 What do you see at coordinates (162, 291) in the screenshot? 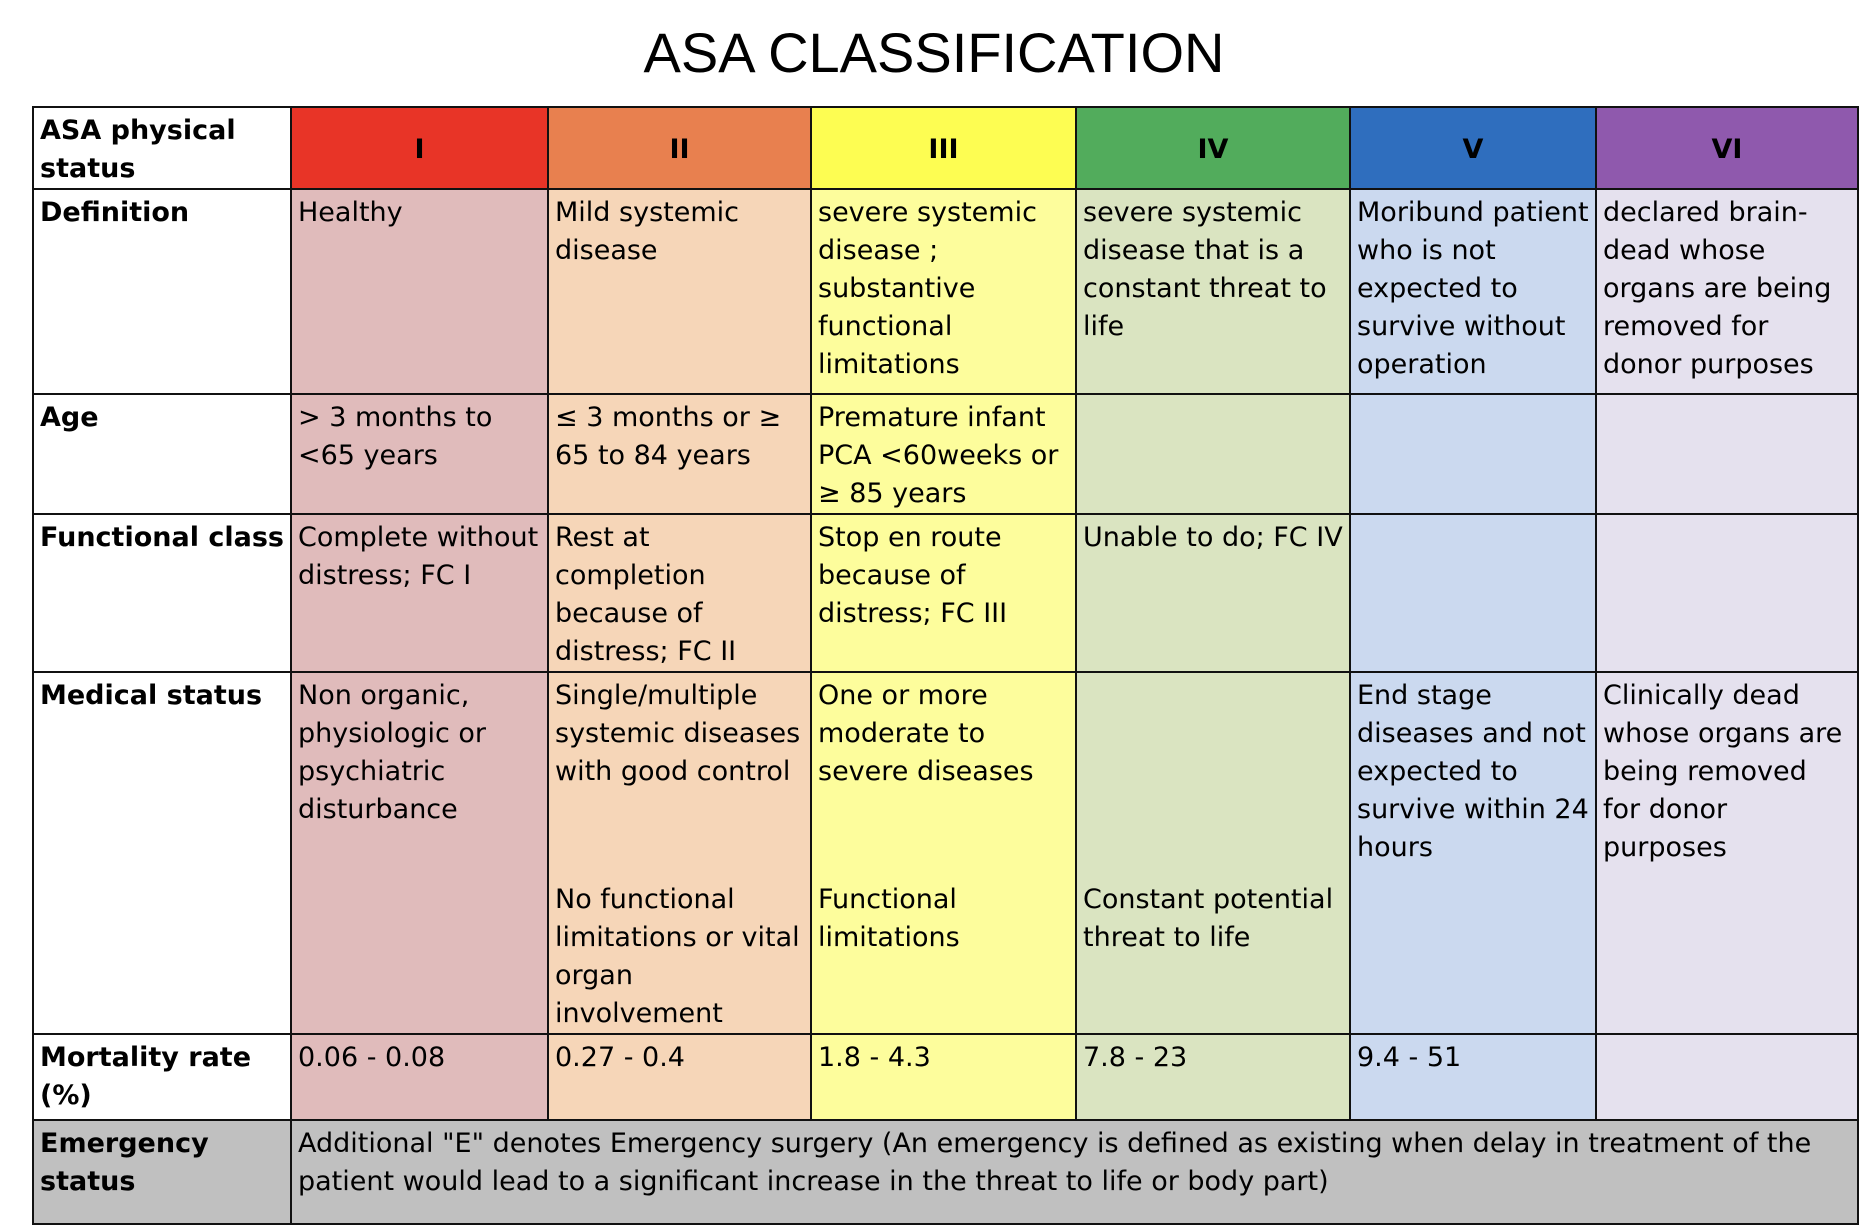
I see `row-label-definition: Definition` at bounding box center [162, 291].